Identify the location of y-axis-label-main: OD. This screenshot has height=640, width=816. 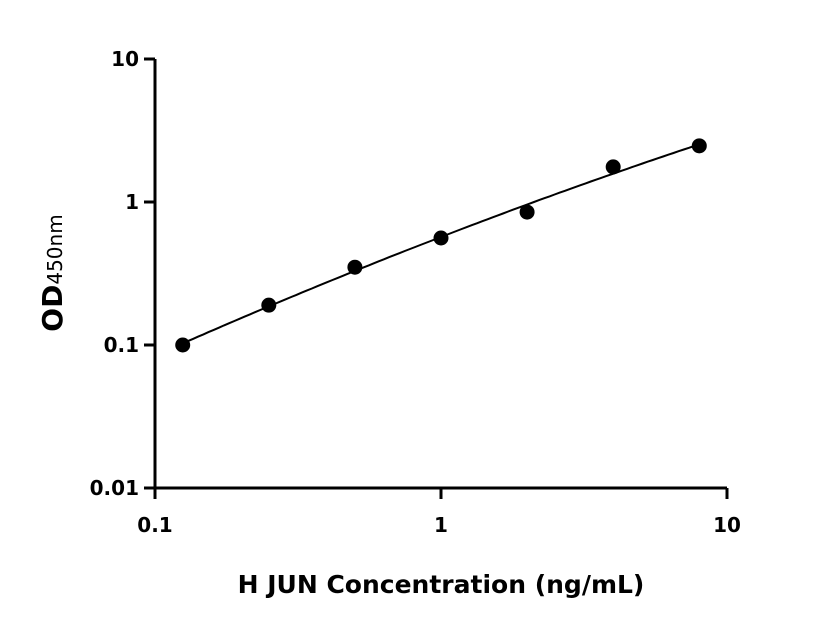
(52, 308).